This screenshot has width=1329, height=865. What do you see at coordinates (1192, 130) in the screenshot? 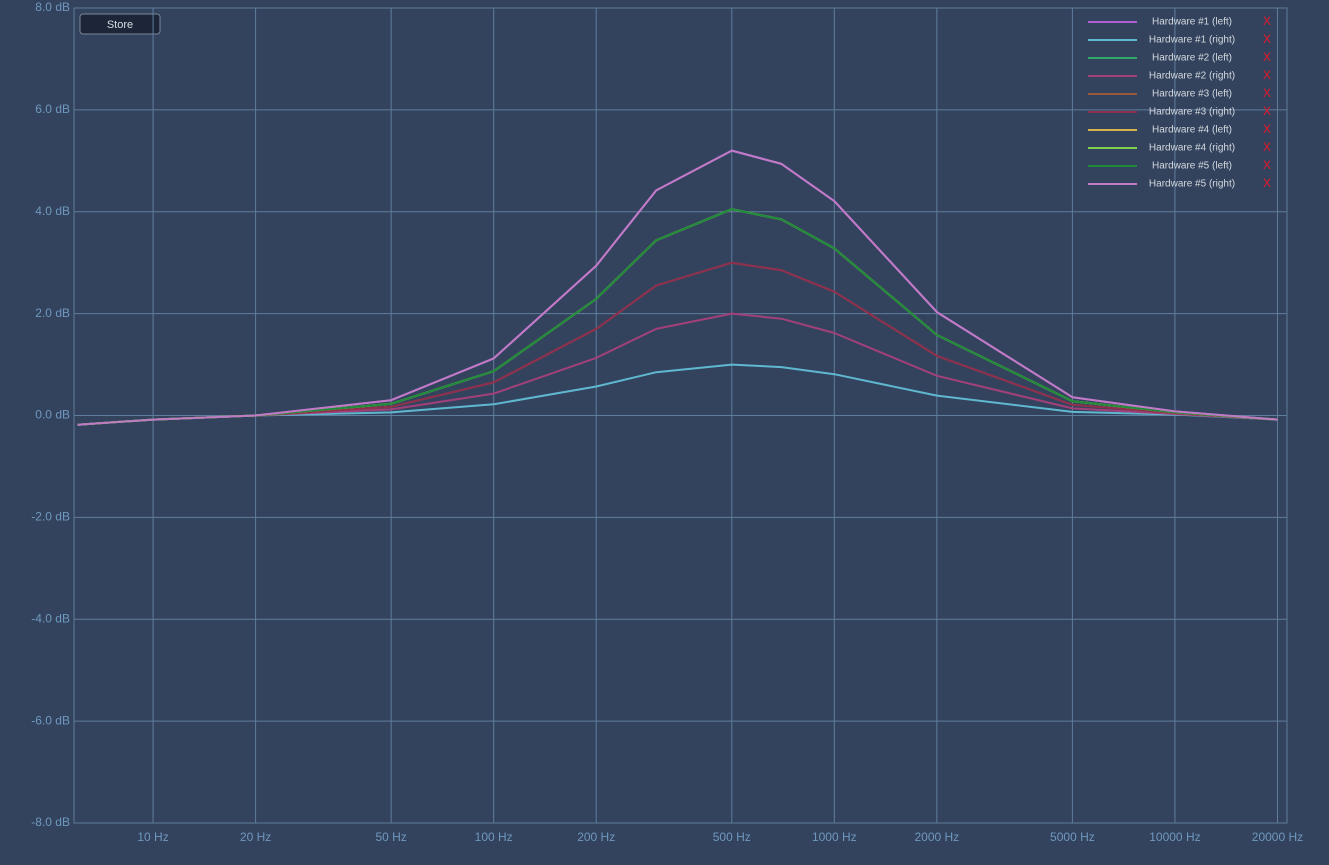
I see `legend-label: Hardware #4 (left)` at bounding box center [1192, 130].